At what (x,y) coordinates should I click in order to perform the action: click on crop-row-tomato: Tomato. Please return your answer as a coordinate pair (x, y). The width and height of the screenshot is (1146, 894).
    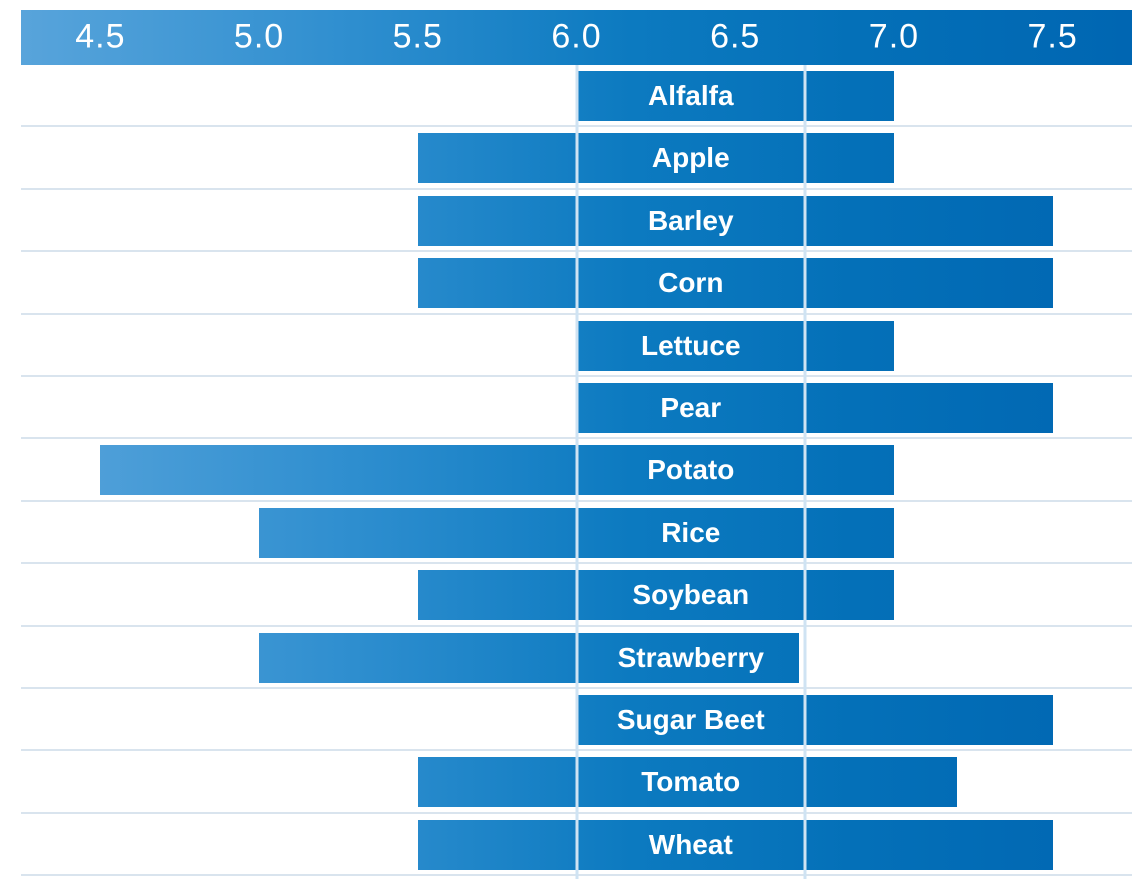
    Looking at the image, I should click on (576, 782).